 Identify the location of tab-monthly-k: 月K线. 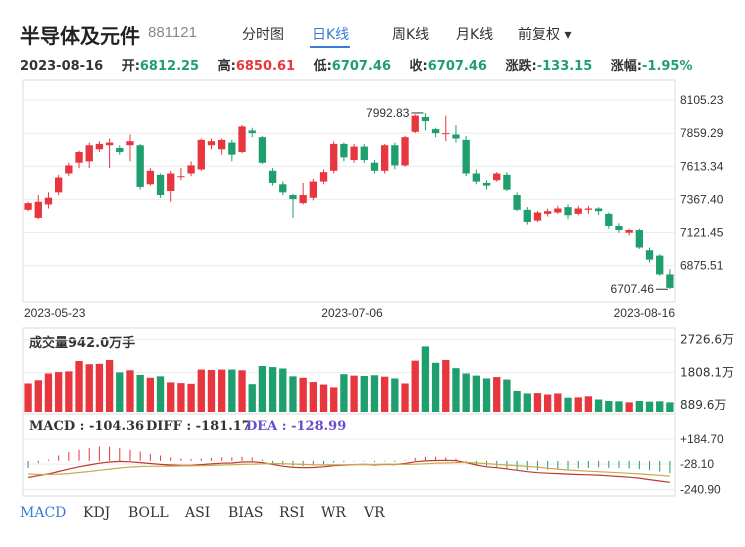
(475, 35).